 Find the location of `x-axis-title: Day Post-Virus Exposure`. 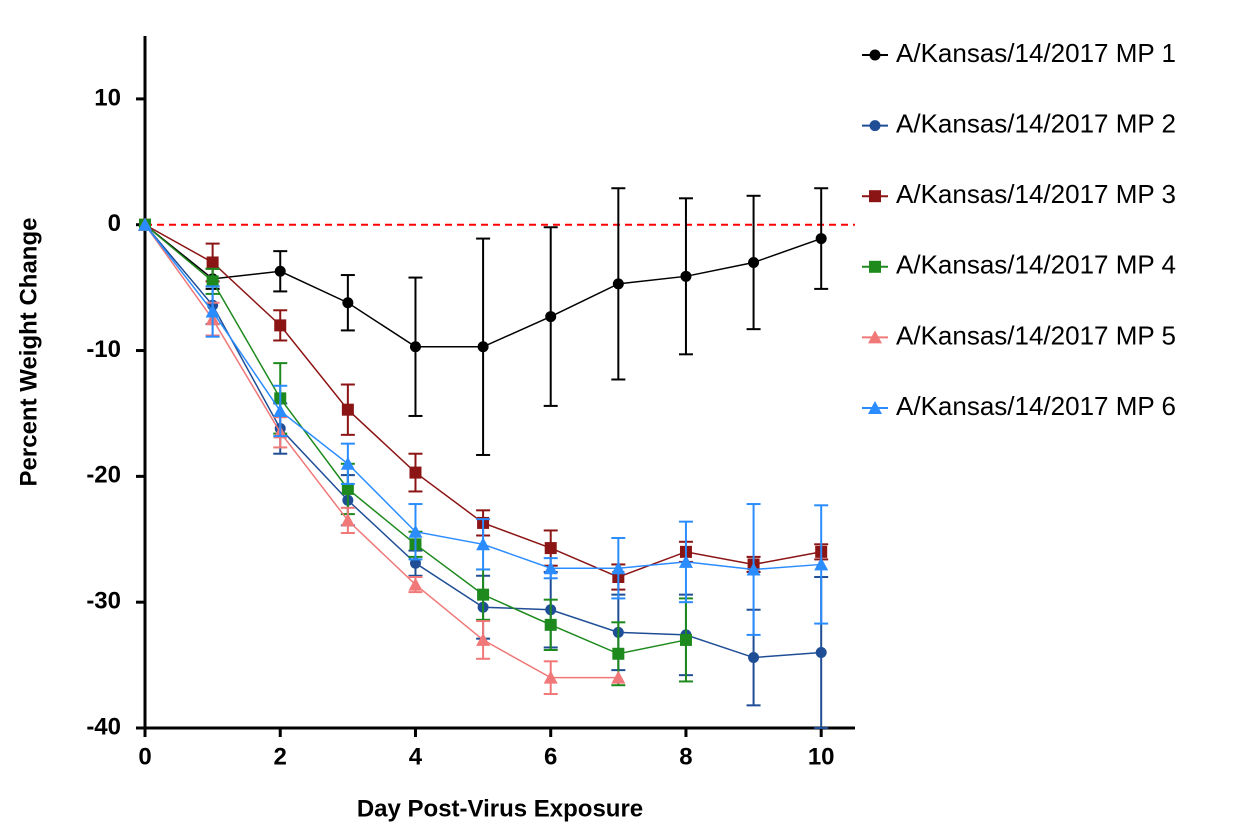

x-axis-title: Day Post-Virus Exposure is located at coordinates (500, 808).